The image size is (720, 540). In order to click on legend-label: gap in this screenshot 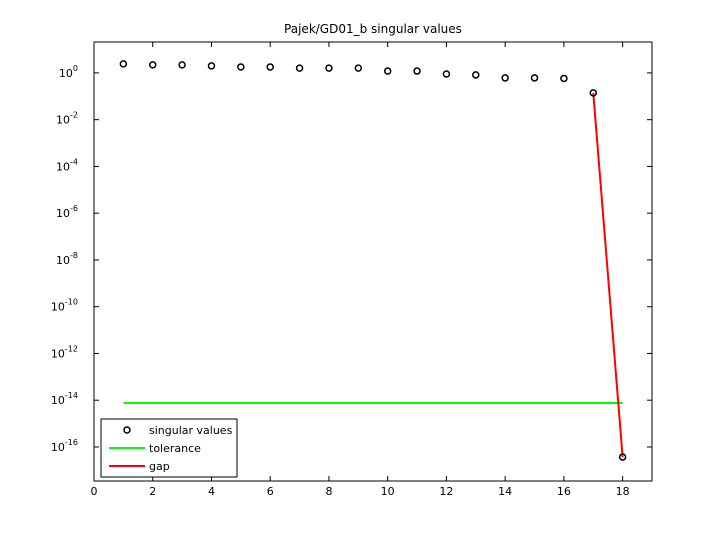, I will do `click(159, 466)`.